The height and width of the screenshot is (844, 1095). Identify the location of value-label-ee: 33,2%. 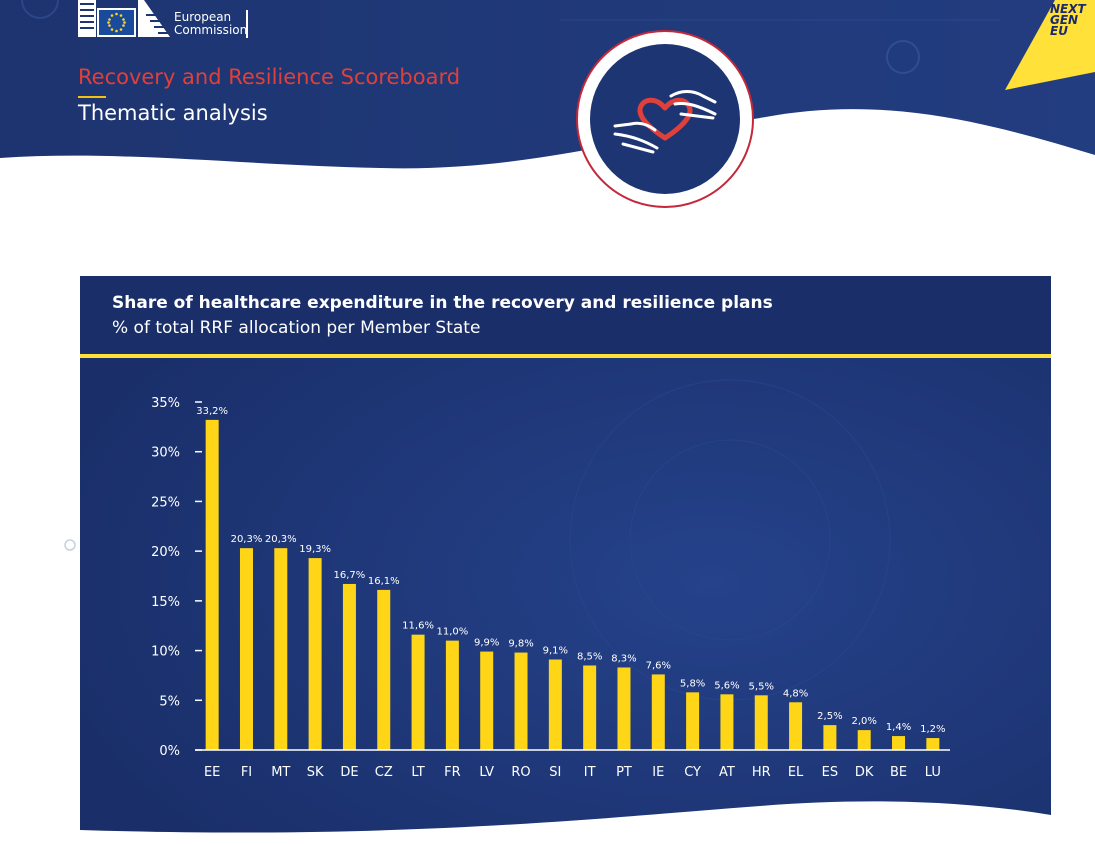
(212, 411).